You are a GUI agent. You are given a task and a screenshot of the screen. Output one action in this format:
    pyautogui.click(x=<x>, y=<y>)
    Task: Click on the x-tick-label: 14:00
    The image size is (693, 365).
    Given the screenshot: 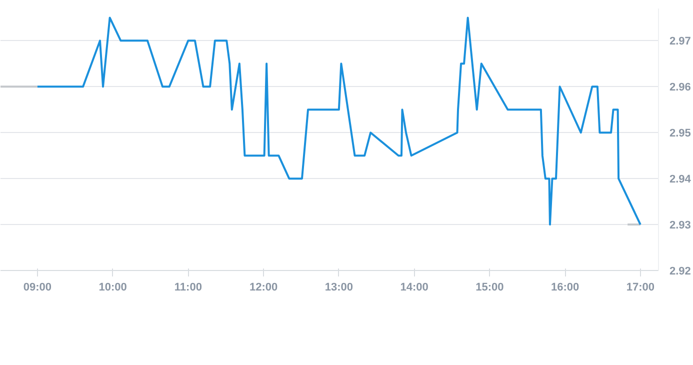 What is the action you would take?
    pyautogui.click(x=414, y=288)
    